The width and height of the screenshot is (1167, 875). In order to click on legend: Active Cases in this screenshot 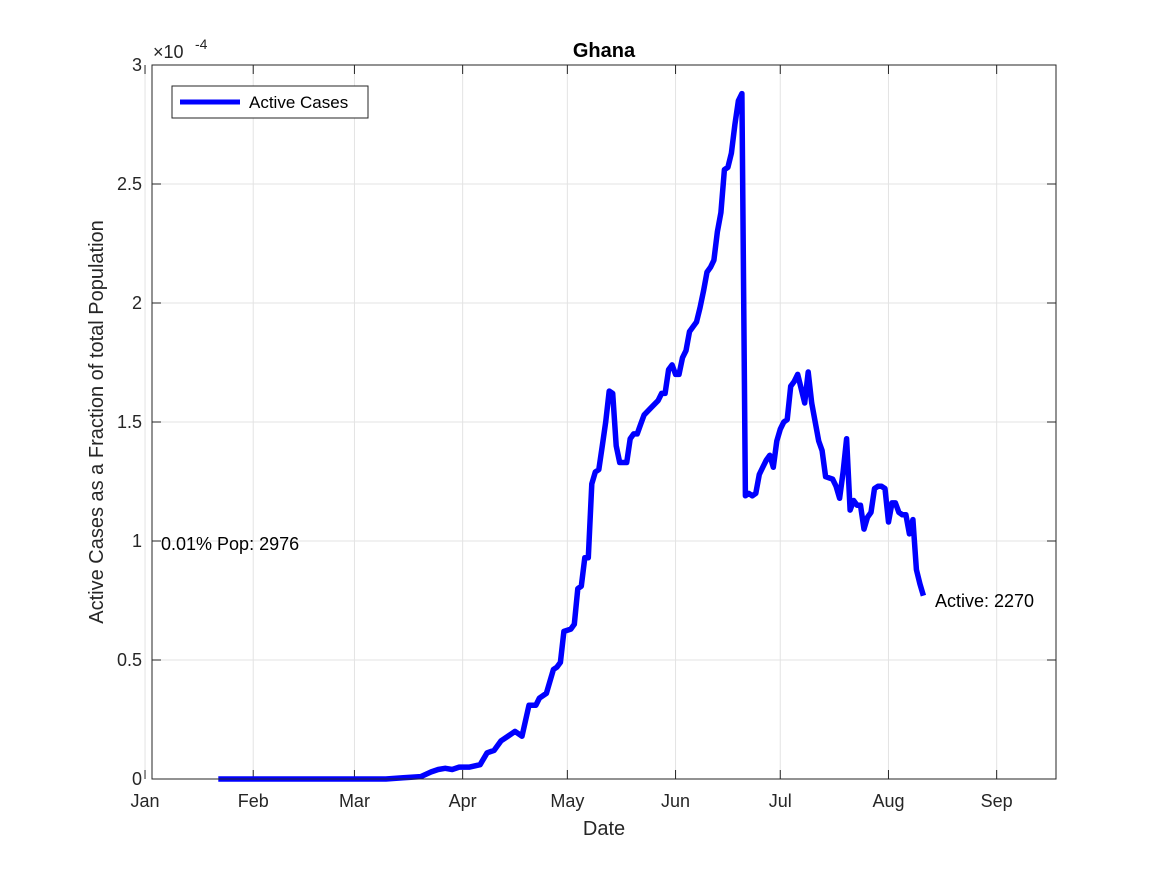, I will do `click(270, 102)`.